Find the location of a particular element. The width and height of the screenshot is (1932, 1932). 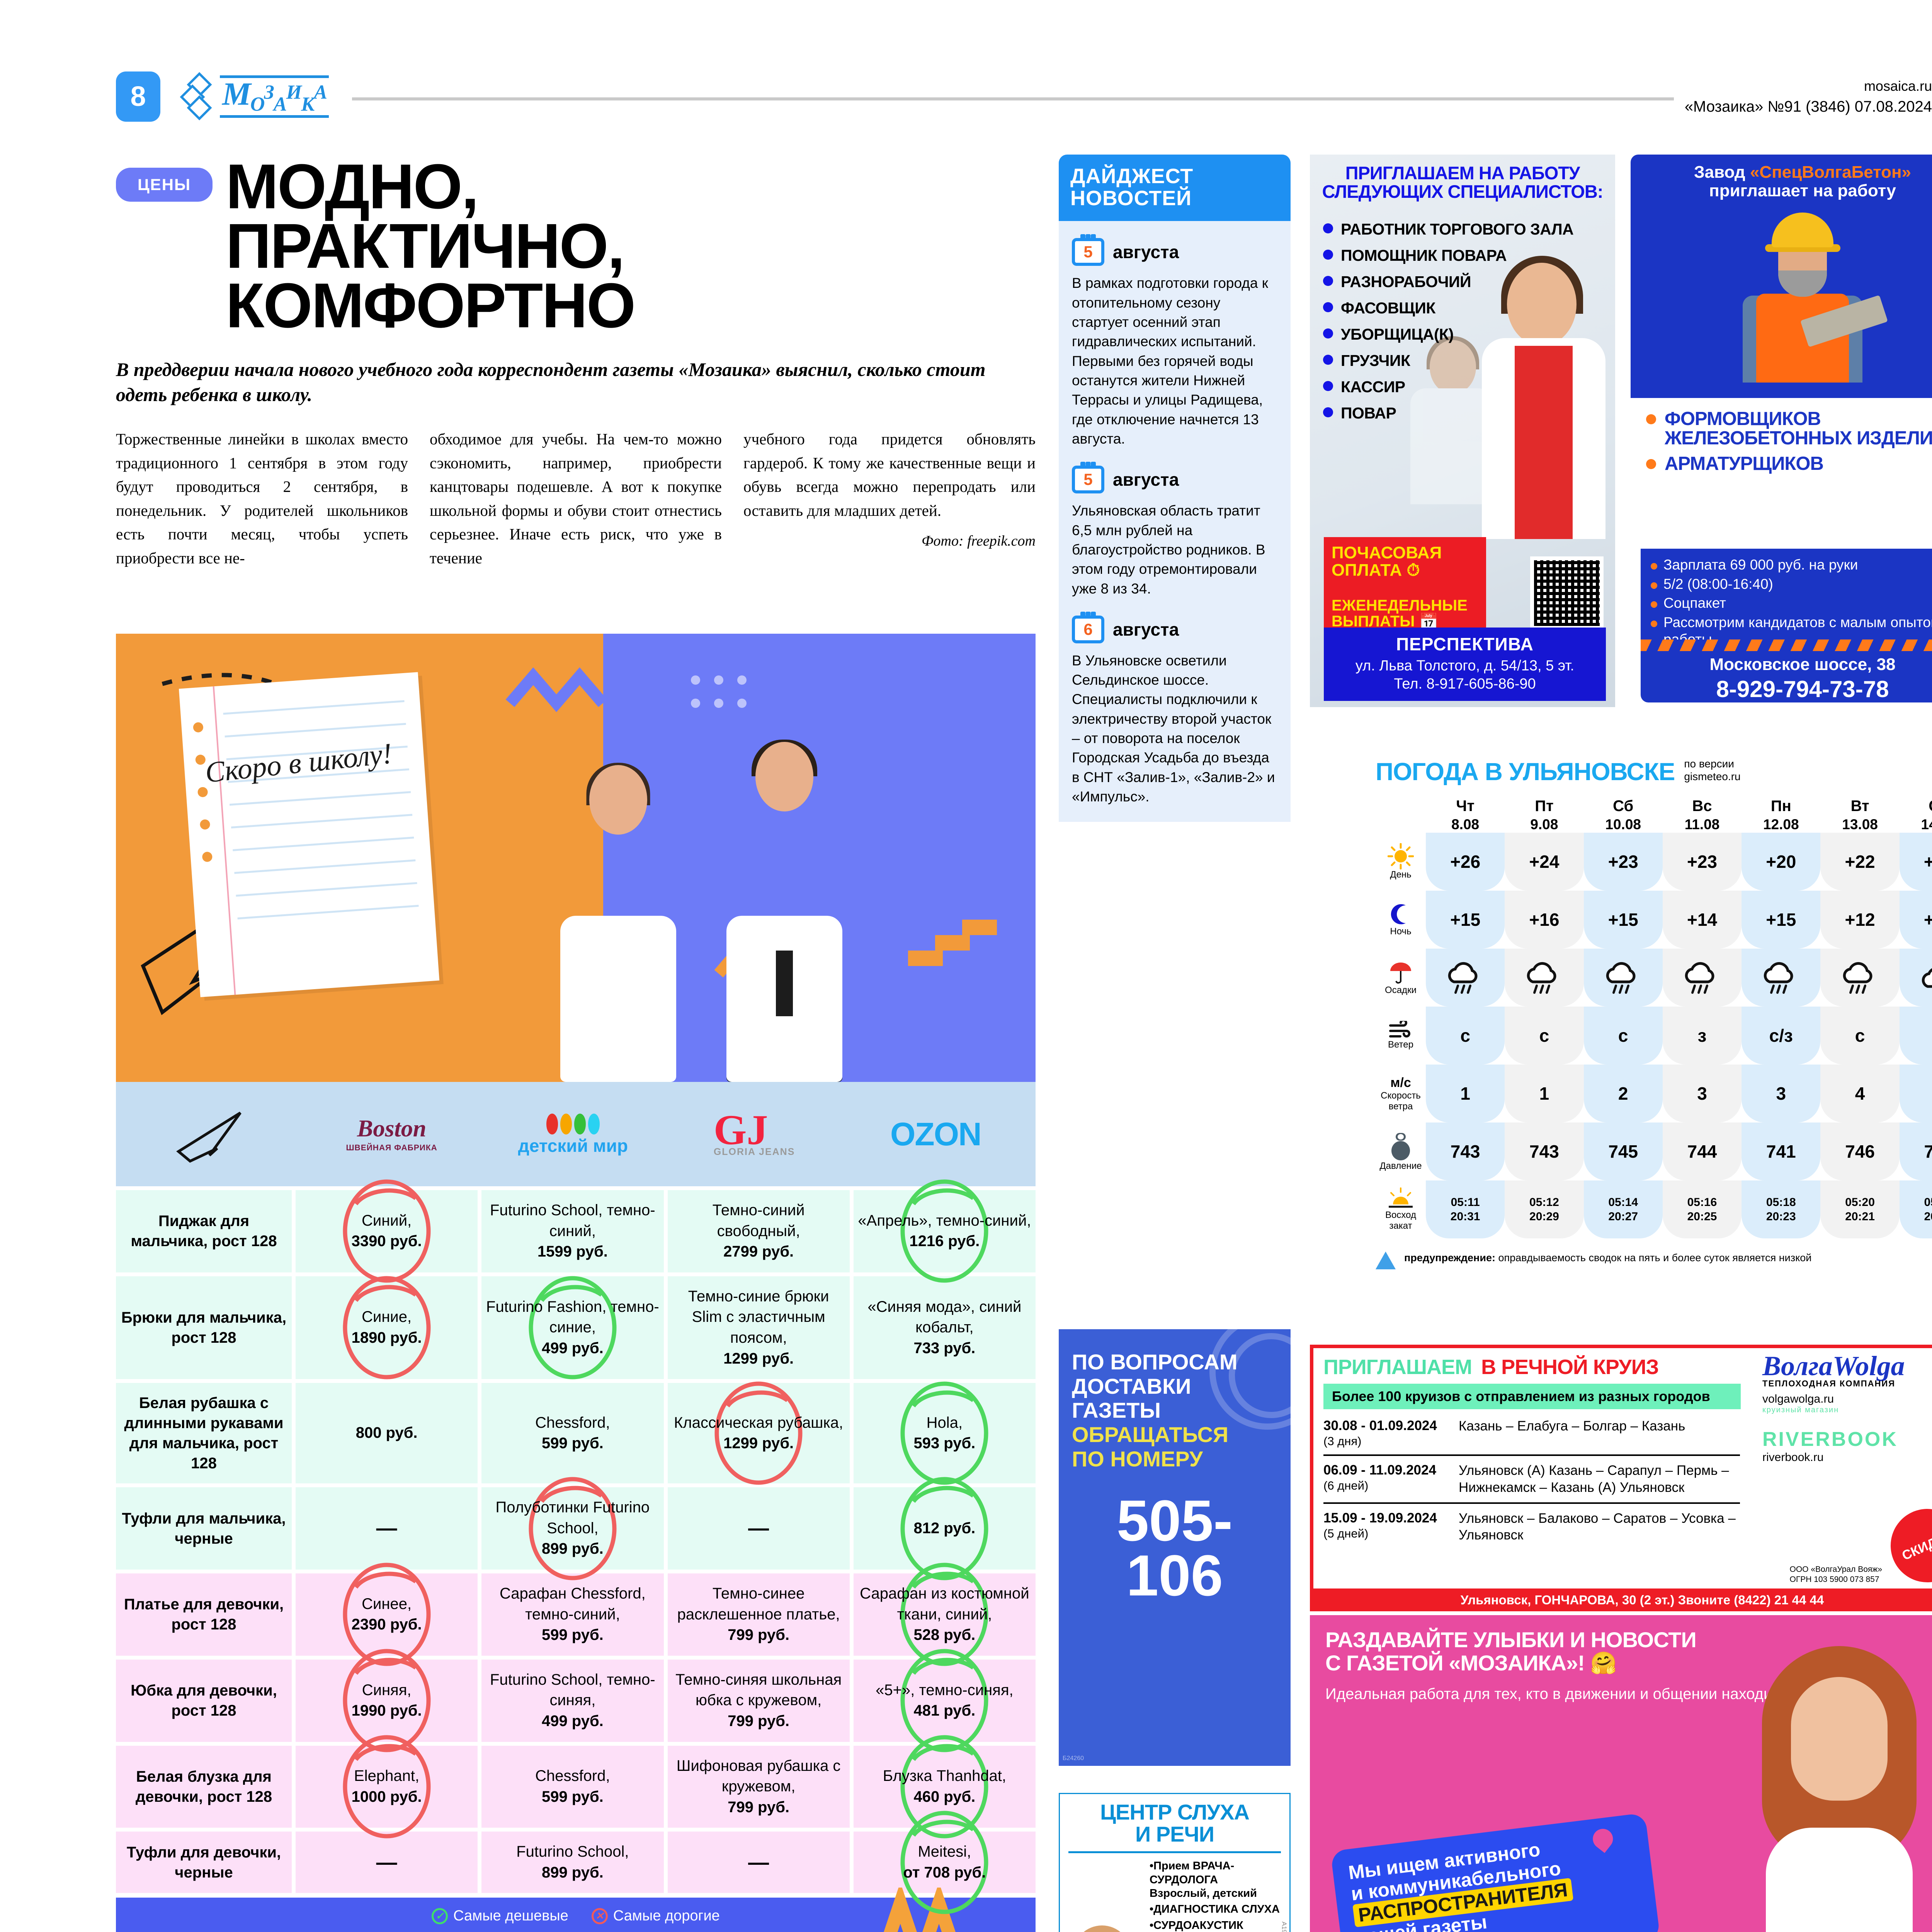

cashier-photo is located at coordinates (1538, 397).